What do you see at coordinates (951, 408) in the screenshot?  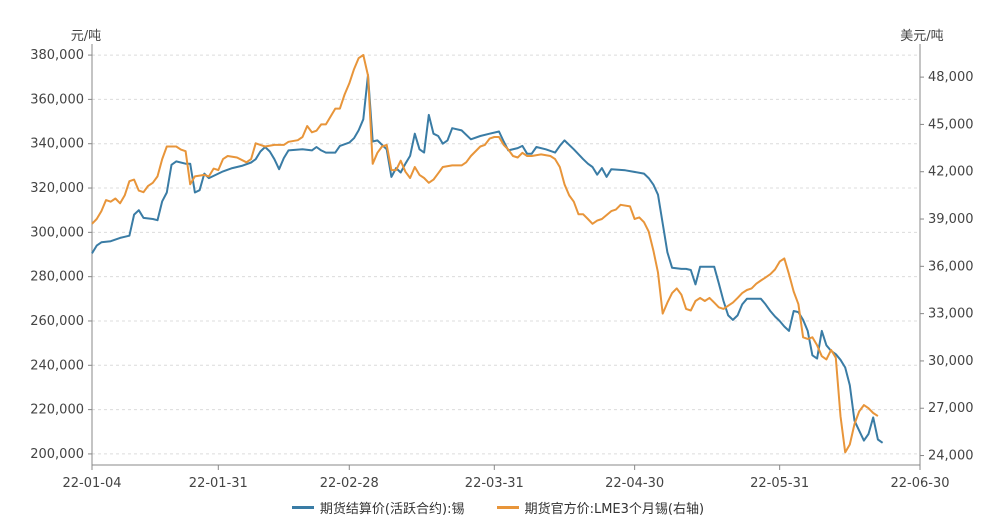 I see `right-tick-label: 27,000` at bounding box center [951, 408].